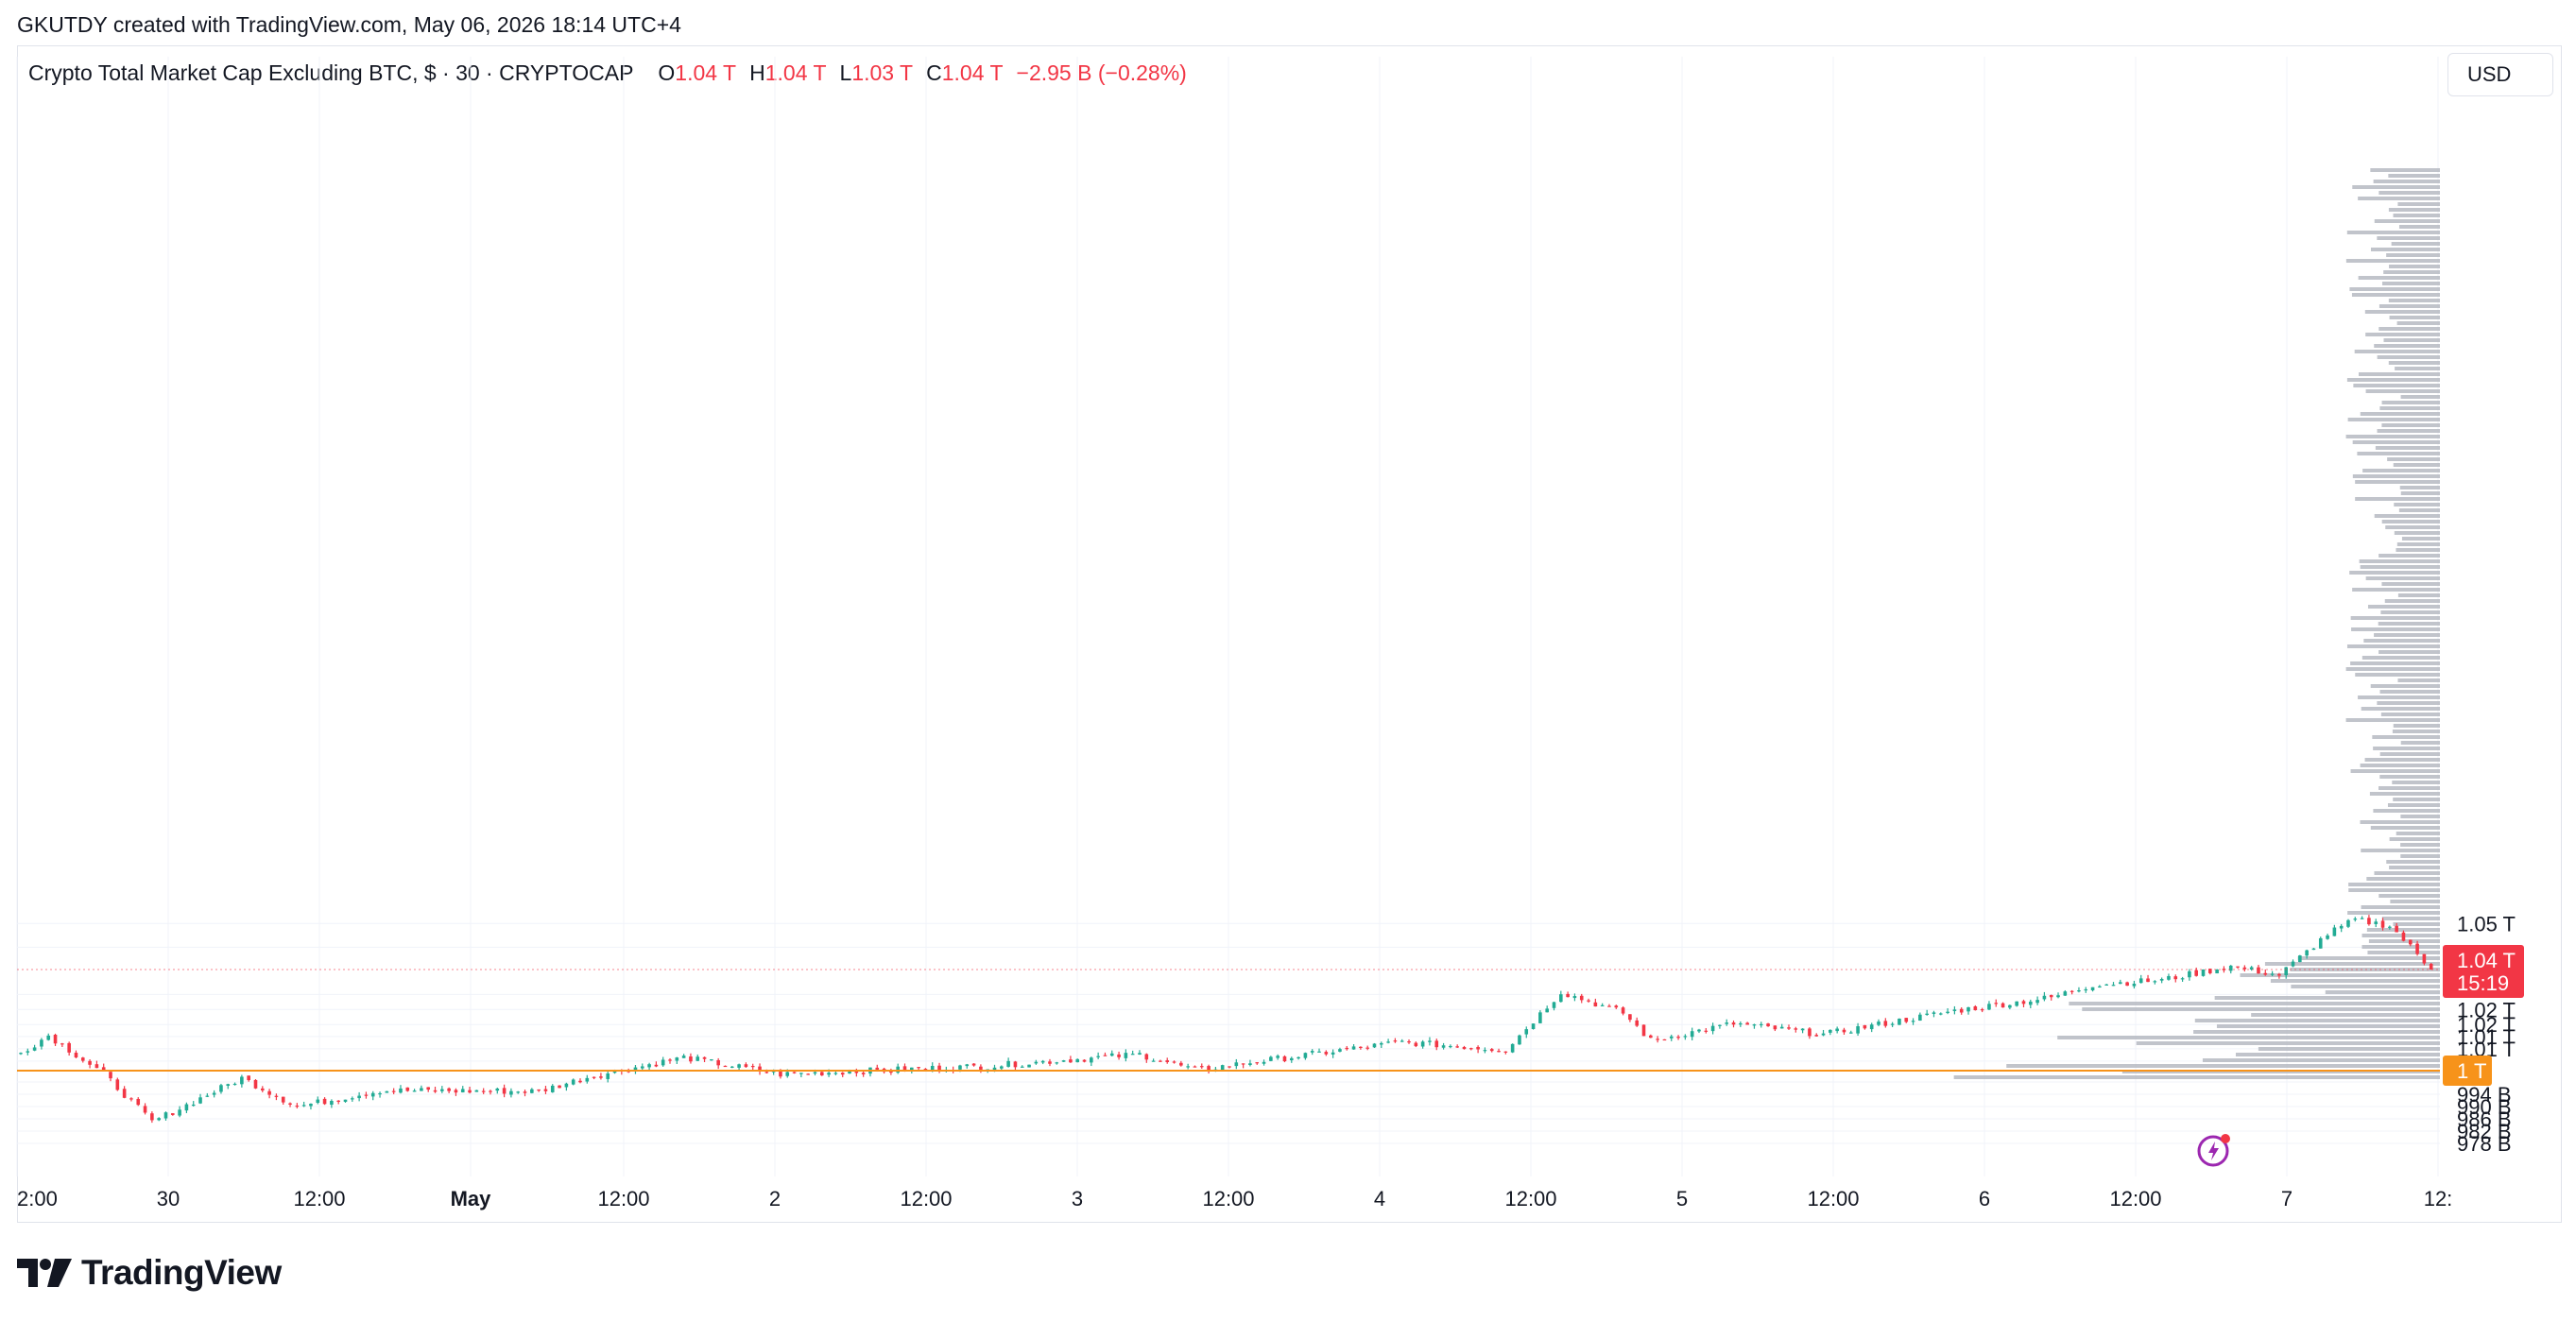  What do you see at coordinates (2486, 960) in the screenshot?
I see `last-price-label: 1.04 T` at bounding box center [2486, 960].